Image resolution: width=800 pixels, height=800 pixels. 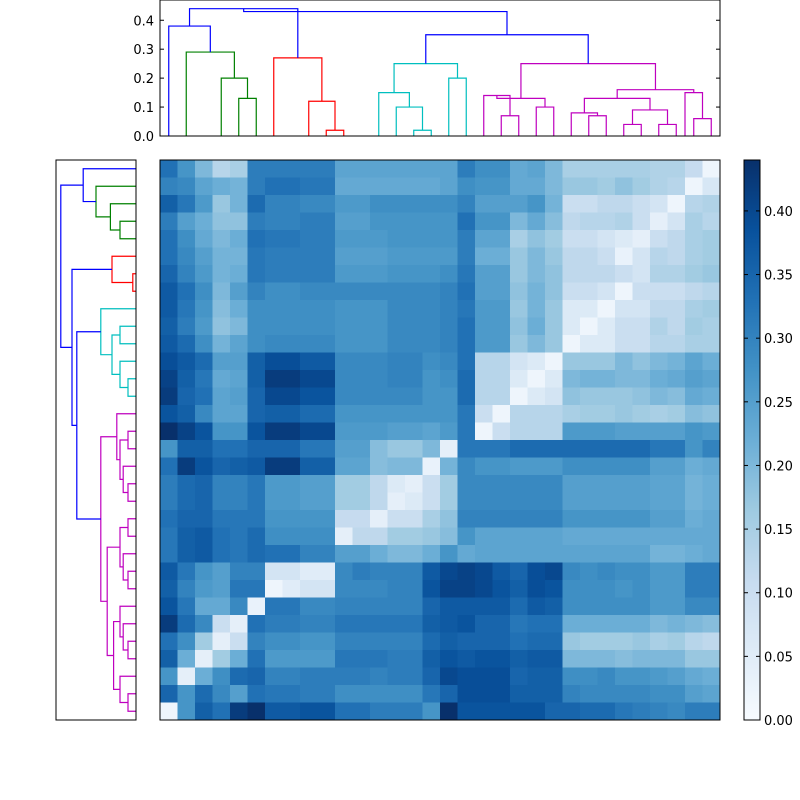 I want to click on top-dendrogram-link, so click(x=298, y=96).